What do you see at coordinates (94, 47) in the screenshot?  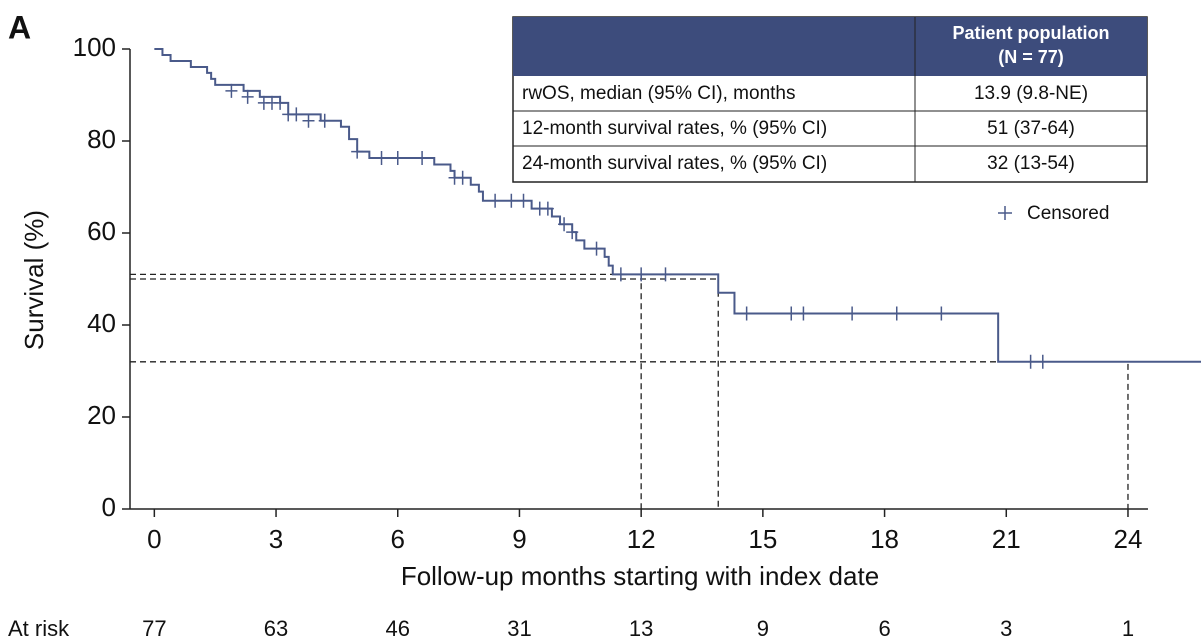 I see `y-tick-label: 100` at bounding box center [94, 47].